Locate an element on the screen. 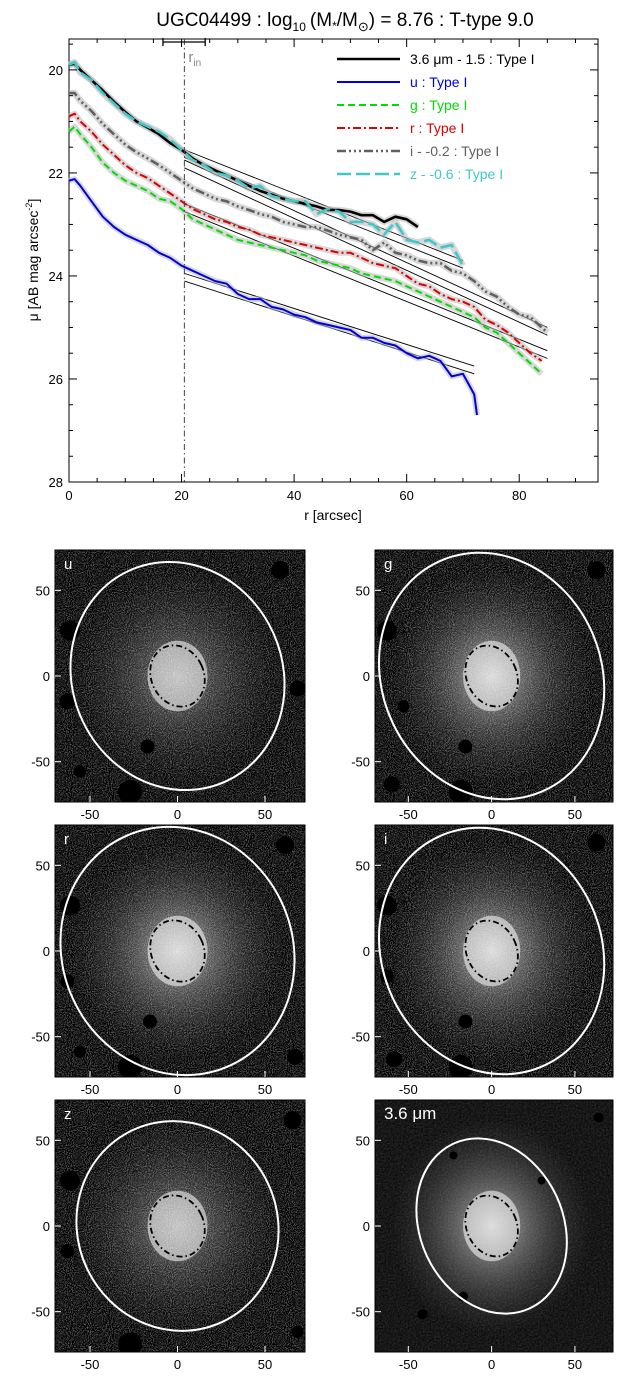 This screenshot has width=639, height=1382. y-tick-label-26: 26 is located at coordinates (56, 379).